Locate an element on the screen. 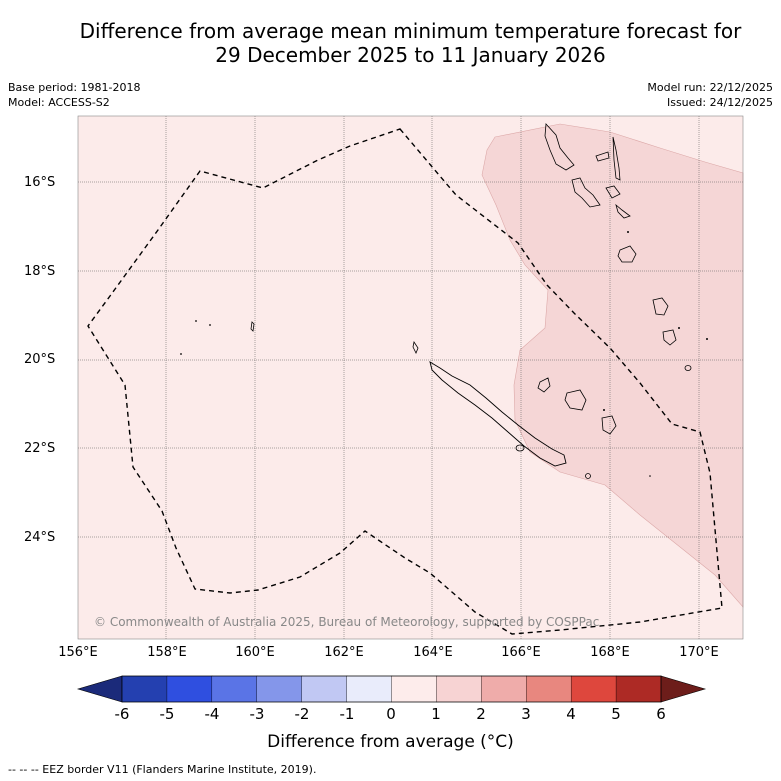  x-tick-156e: 156°E is located at coordinates (78, 652).